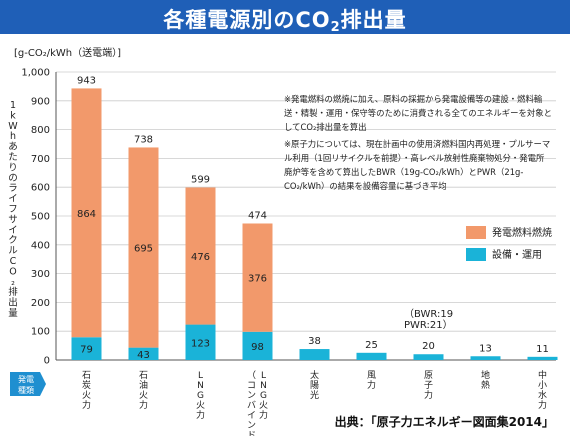 This screenshot has width=570, height=436. What do you see at coordinates (13, 261) in the screenshot?
I see `y-axis-title-char: C` at bounding box center [13, 261].